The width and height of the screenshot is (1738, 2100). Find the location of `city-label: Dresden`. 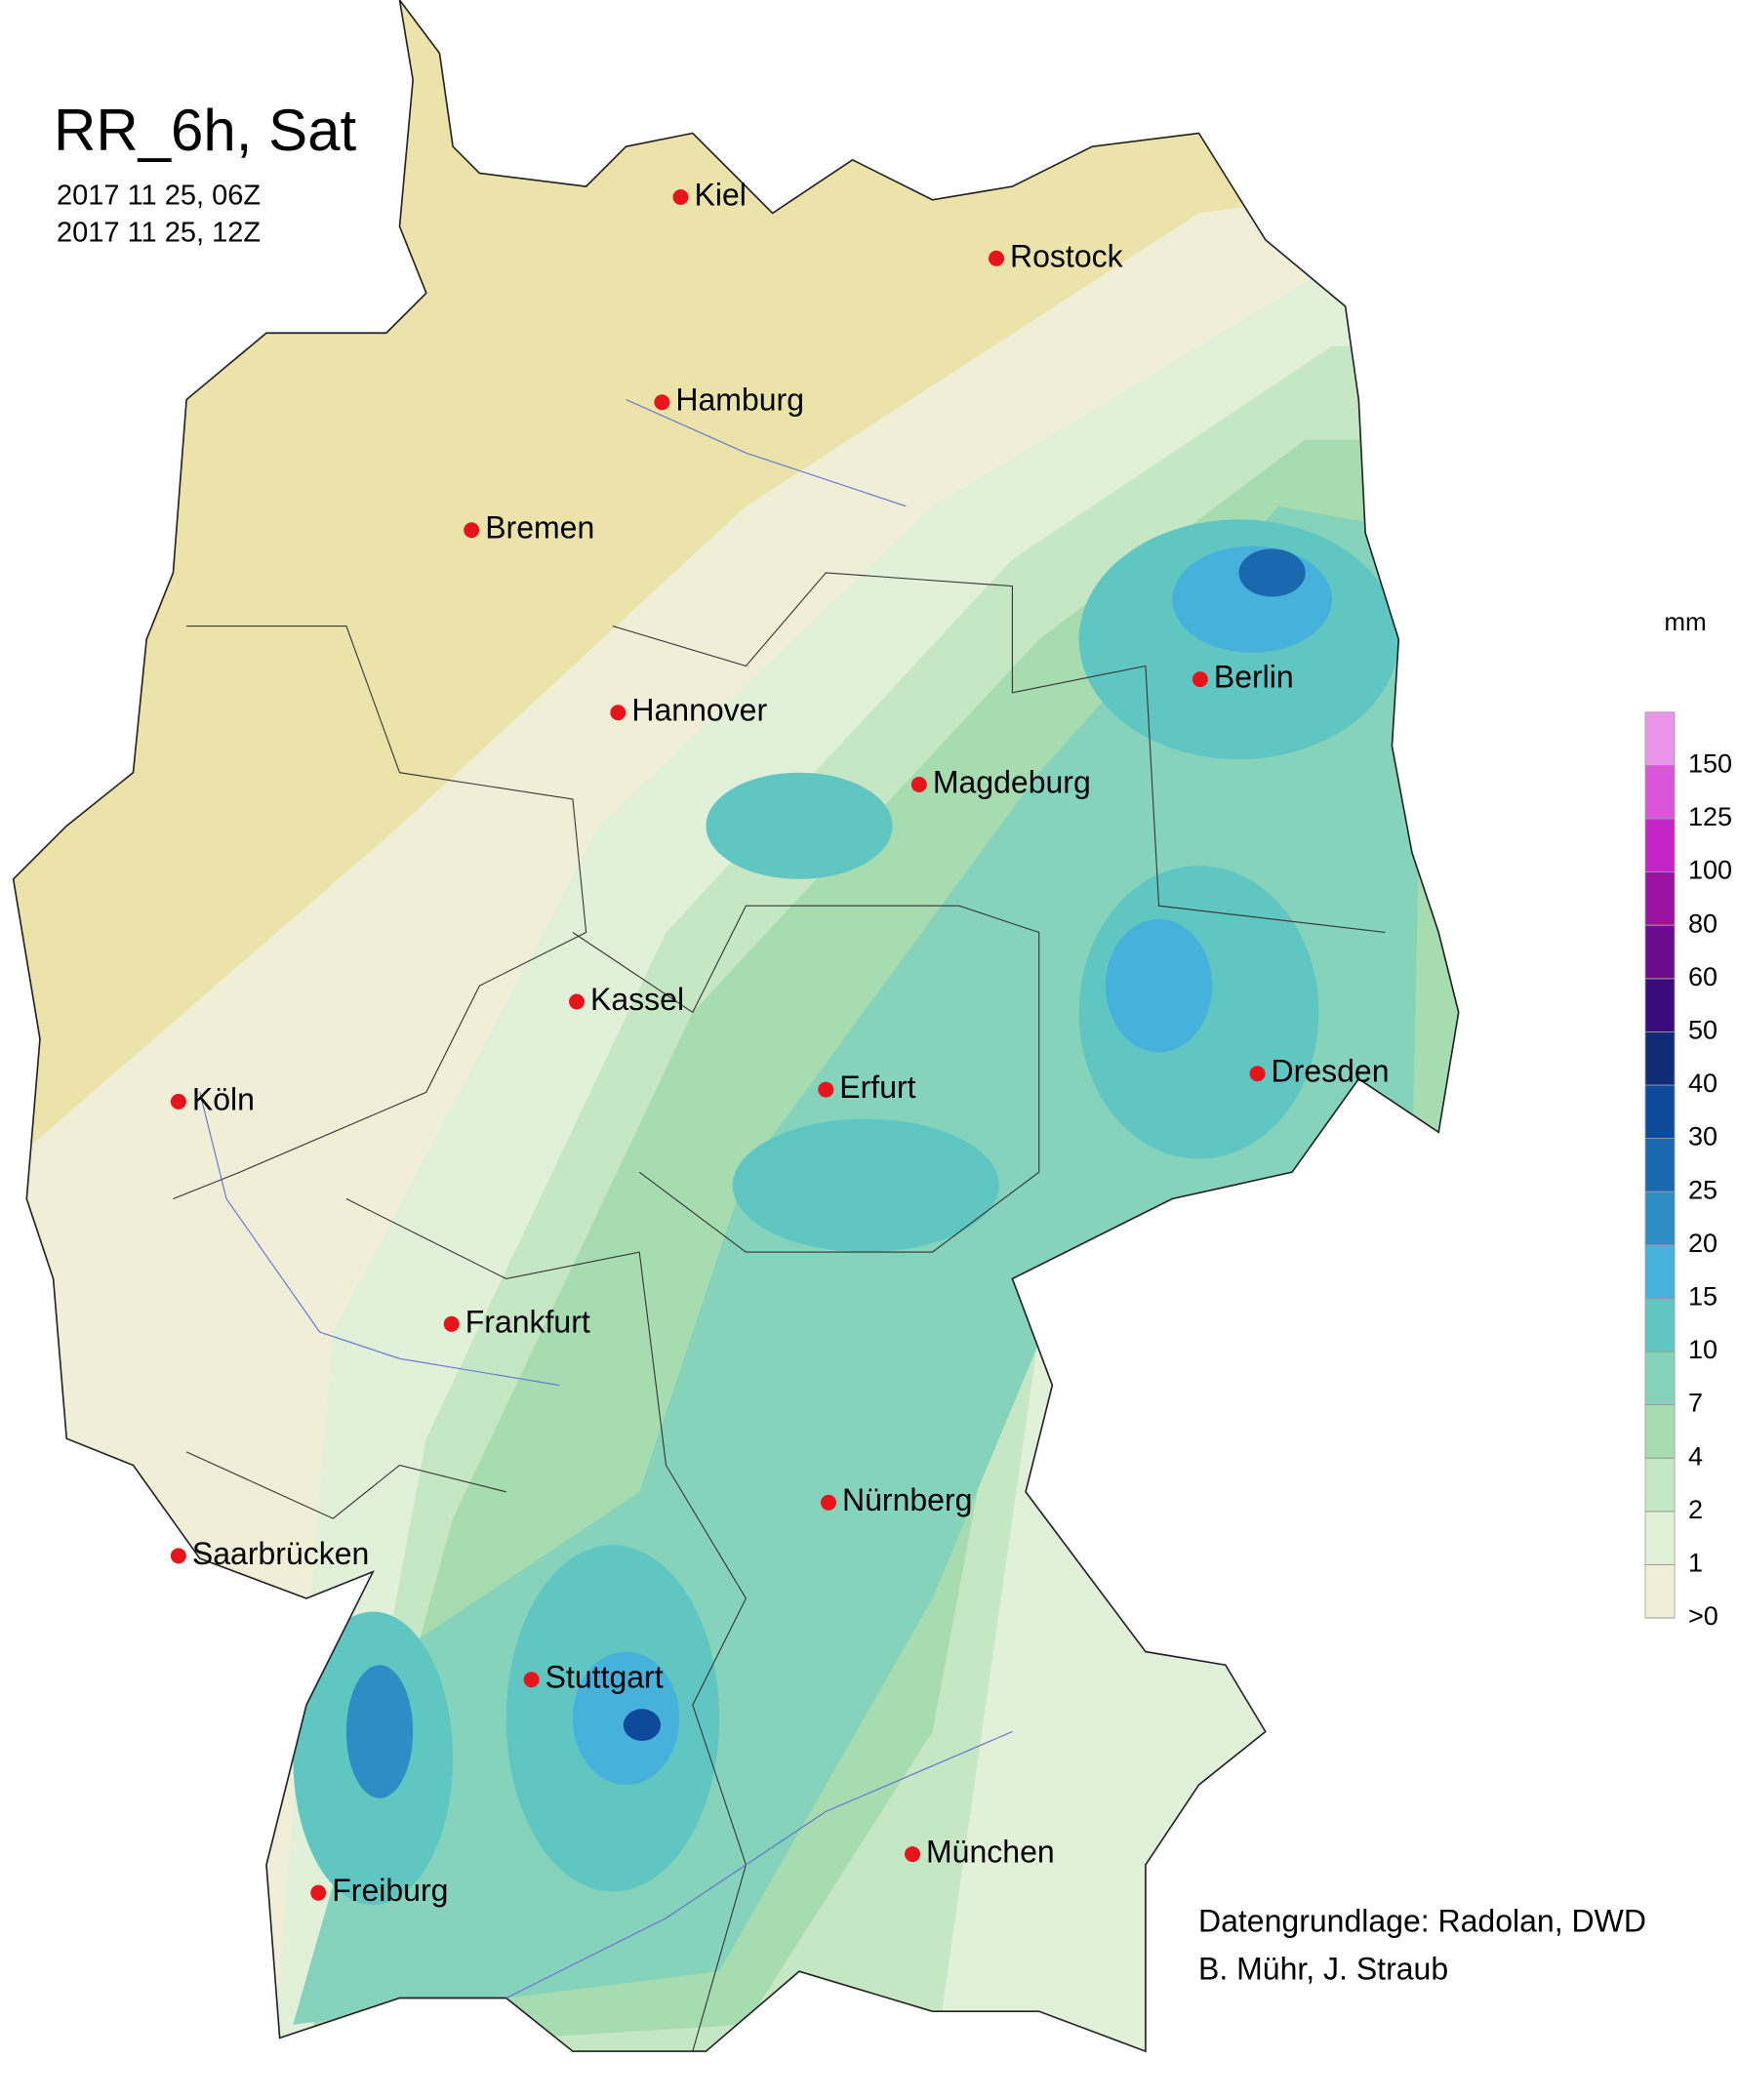

city-label: Dresden is located at coordinates (1331, 1071).